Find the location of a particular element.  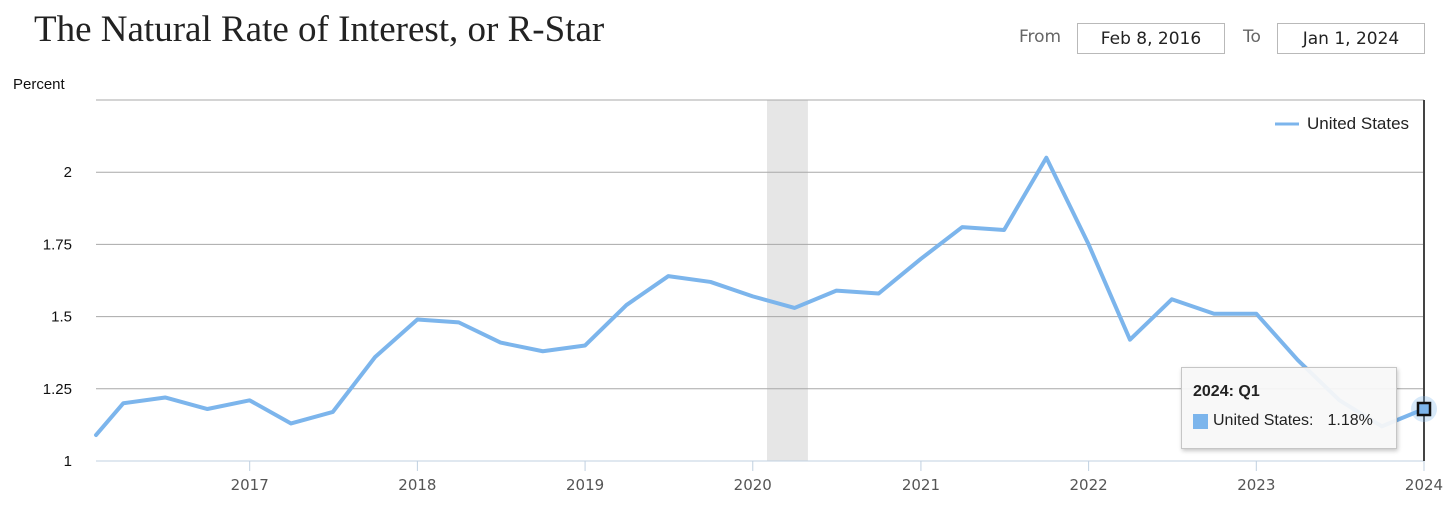

x-tick-label: 2022 is located at coordinates (1089, 485).